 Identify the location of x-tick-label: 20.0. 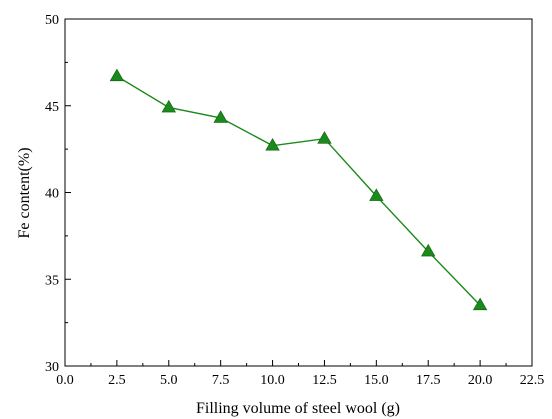
(480, 380).